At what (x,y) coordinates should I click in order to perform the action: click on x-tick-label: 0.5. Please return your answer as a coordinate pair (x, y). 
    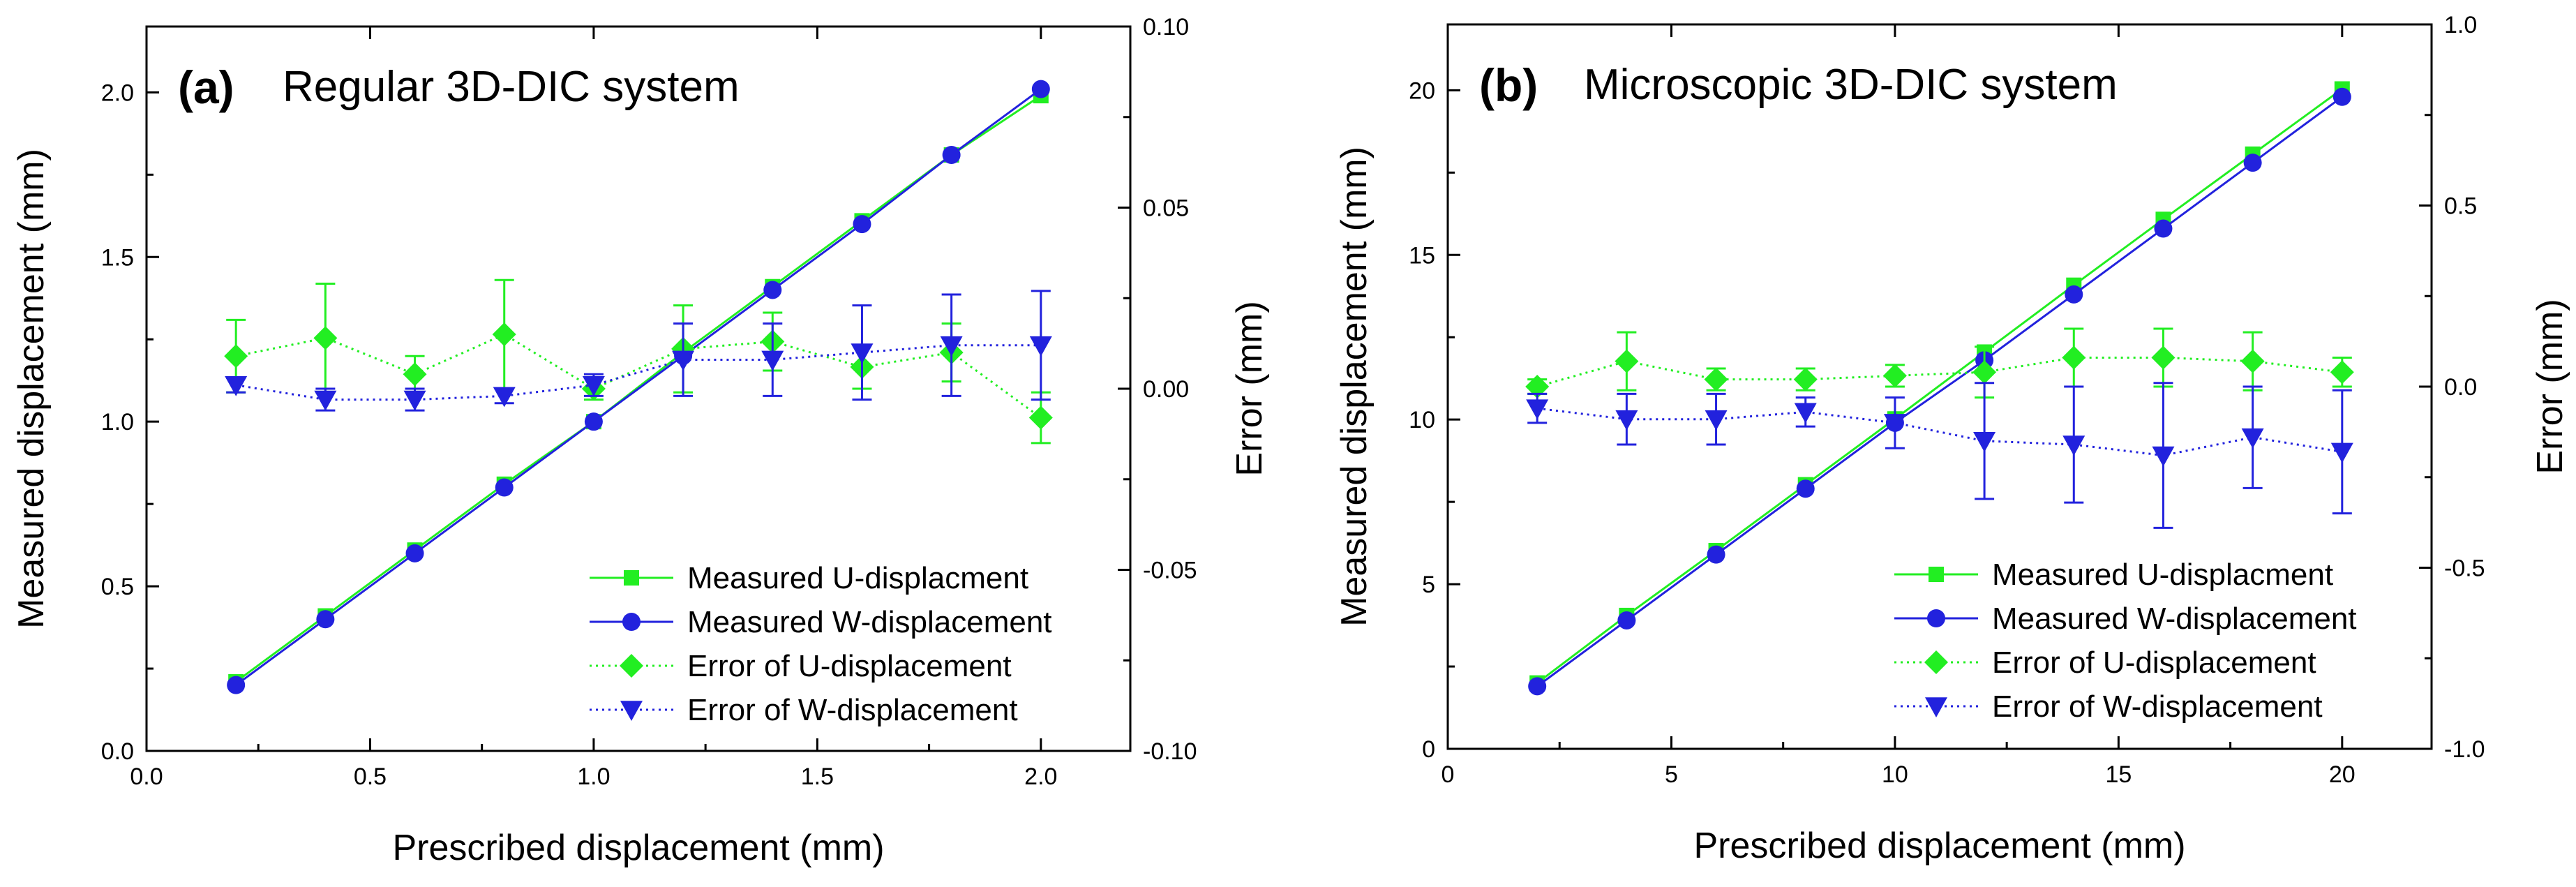
    Looking at the image, I should click on (370, 776).